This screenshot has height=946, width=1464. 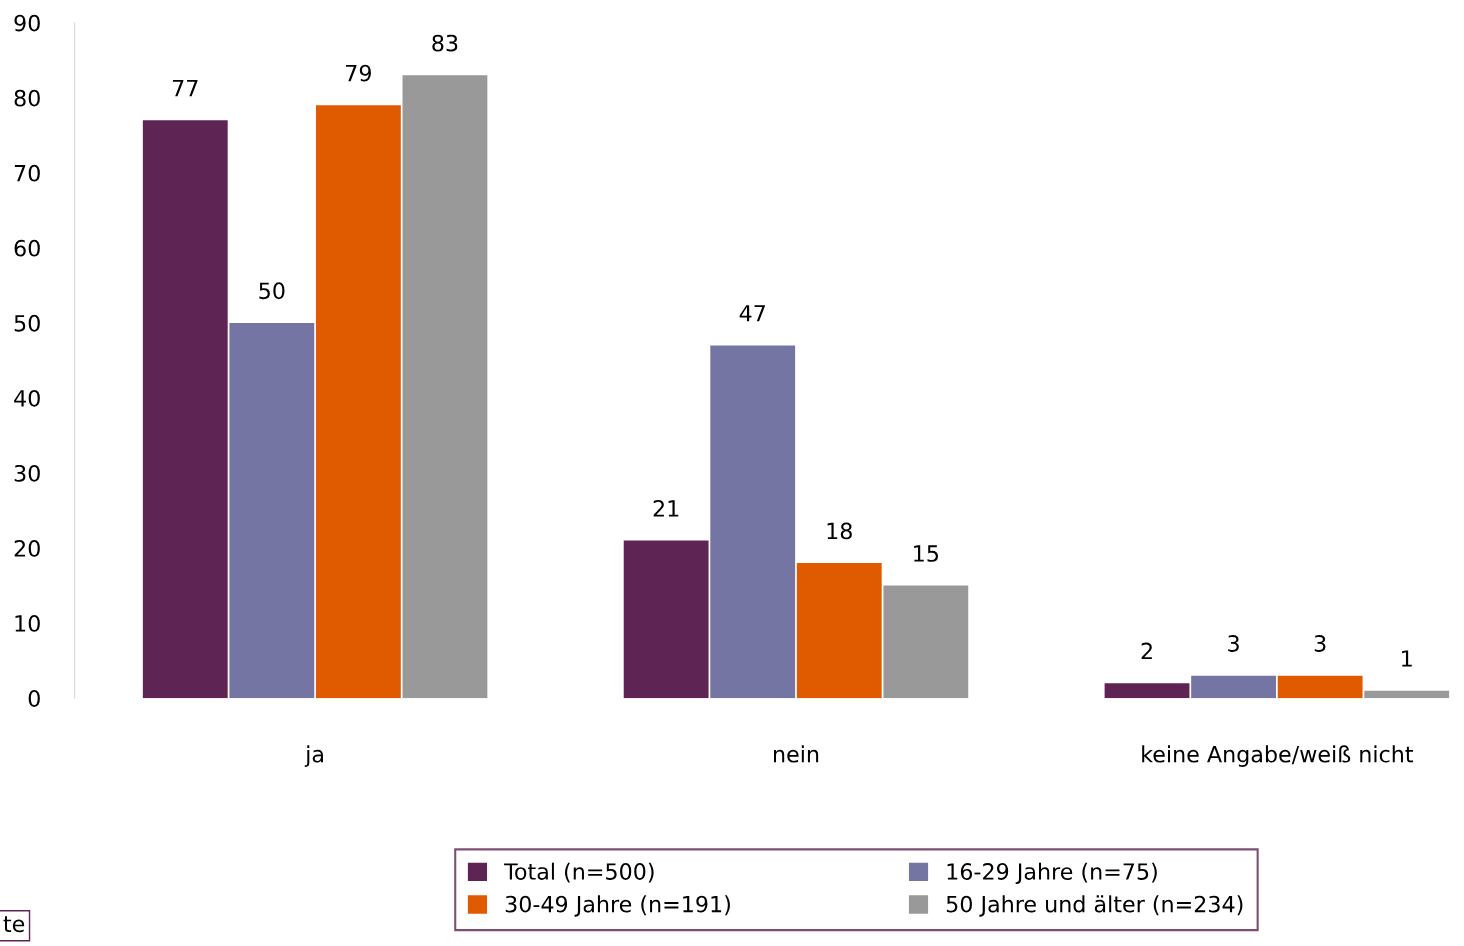 I want to click on data-label: 1, so click(x=1407, y=658).